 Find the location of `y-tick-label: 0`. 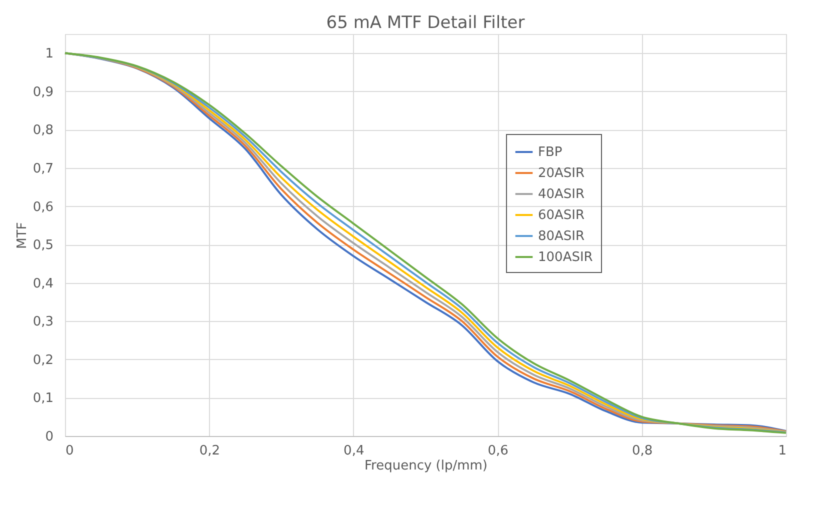

y-tick-label: 0 is located at coordinates (49, 437).